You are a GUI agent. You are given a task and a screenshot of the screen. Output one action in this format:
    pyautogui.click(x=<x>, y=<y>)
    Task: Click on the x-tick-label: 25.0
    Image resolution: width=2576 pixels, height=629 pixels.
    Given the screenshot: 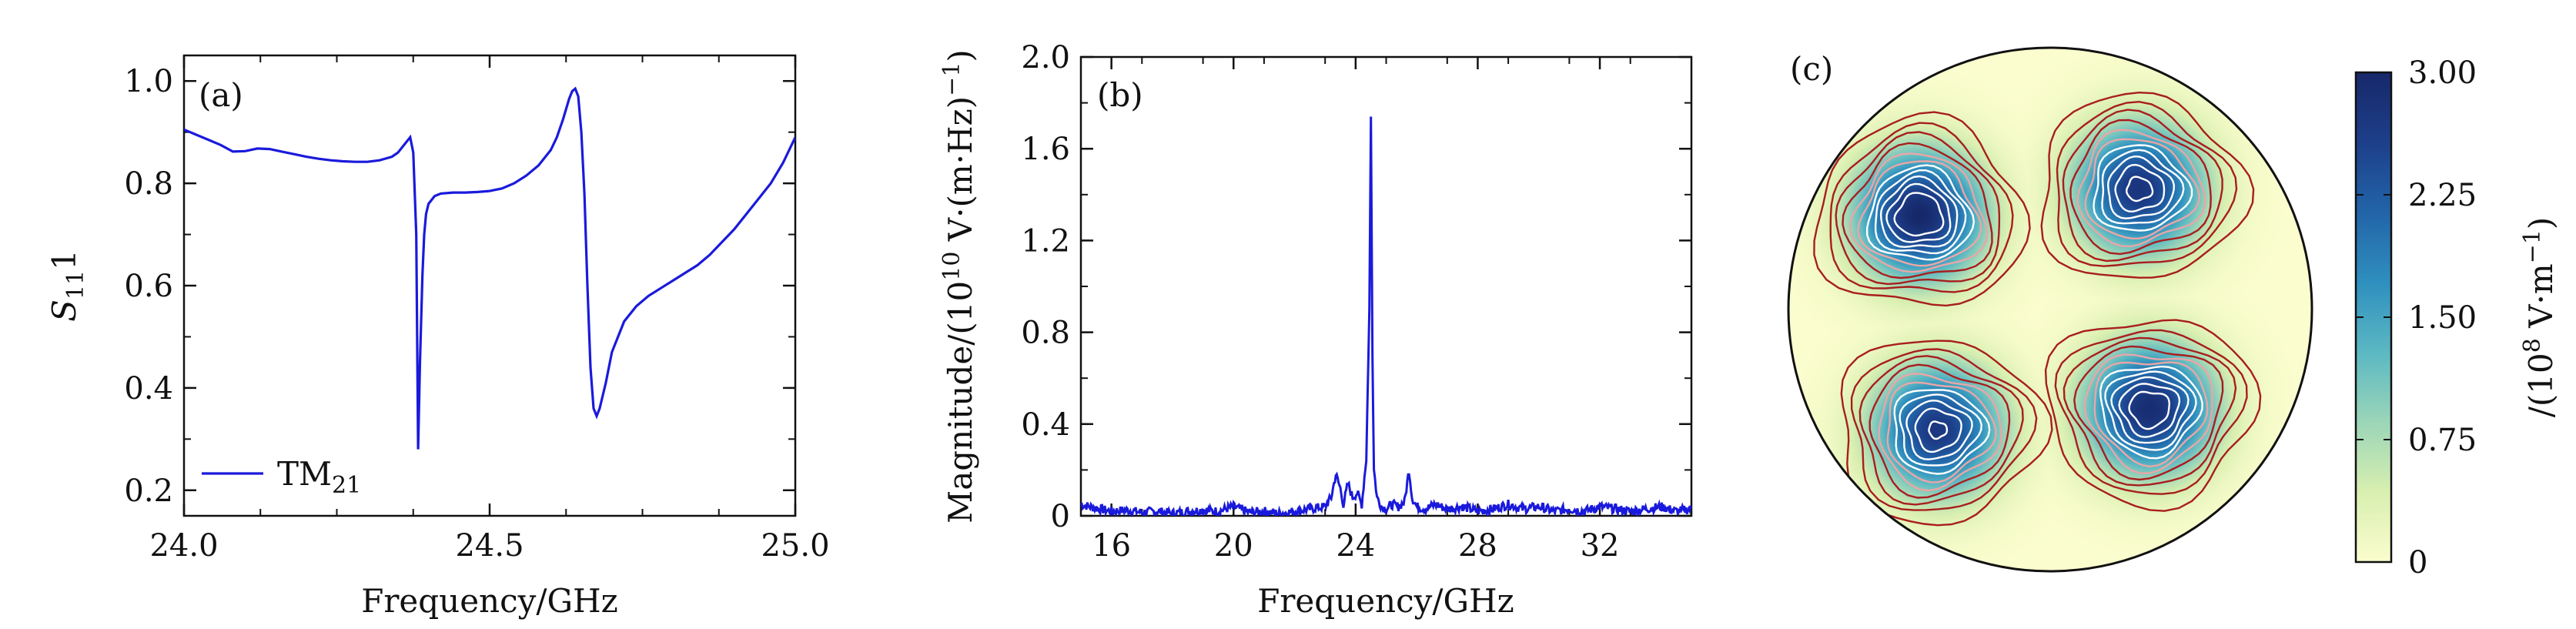 What is the action you would take?
    pyautogui.click(x=795, y=546)
    